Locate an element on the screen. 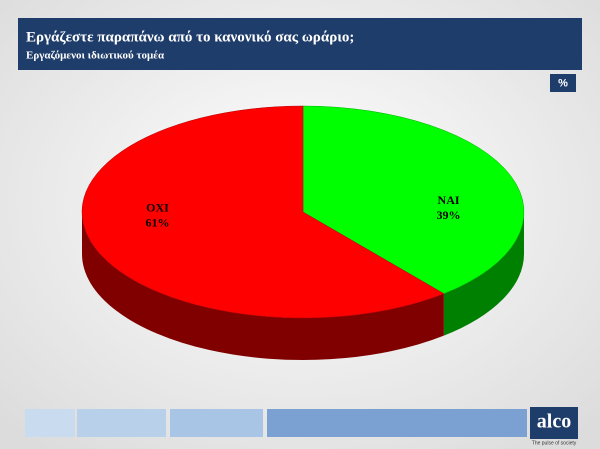 This screenshot has height=449, width=600. value-label: 39% is located at coordinates (449, 215).